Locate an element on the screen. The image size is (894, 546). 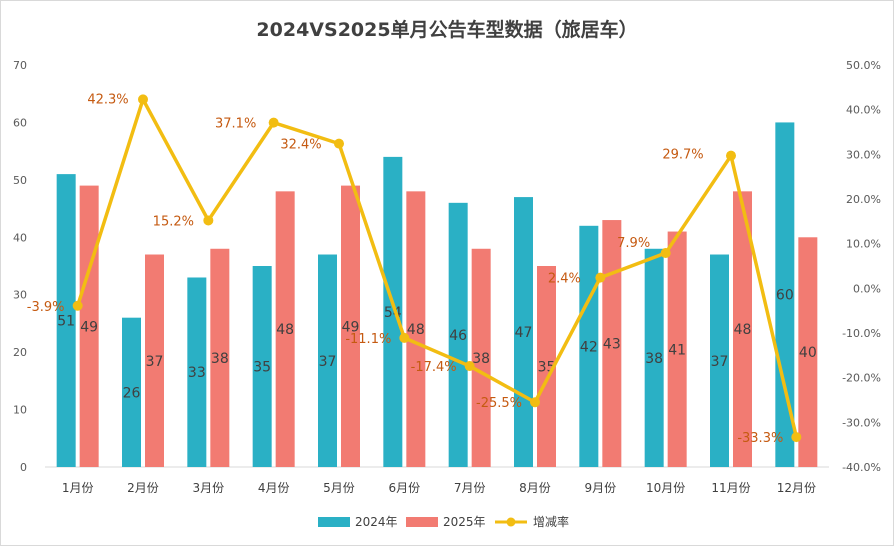
right-tick-label: -40.0% is located at coordinates (861, 467).